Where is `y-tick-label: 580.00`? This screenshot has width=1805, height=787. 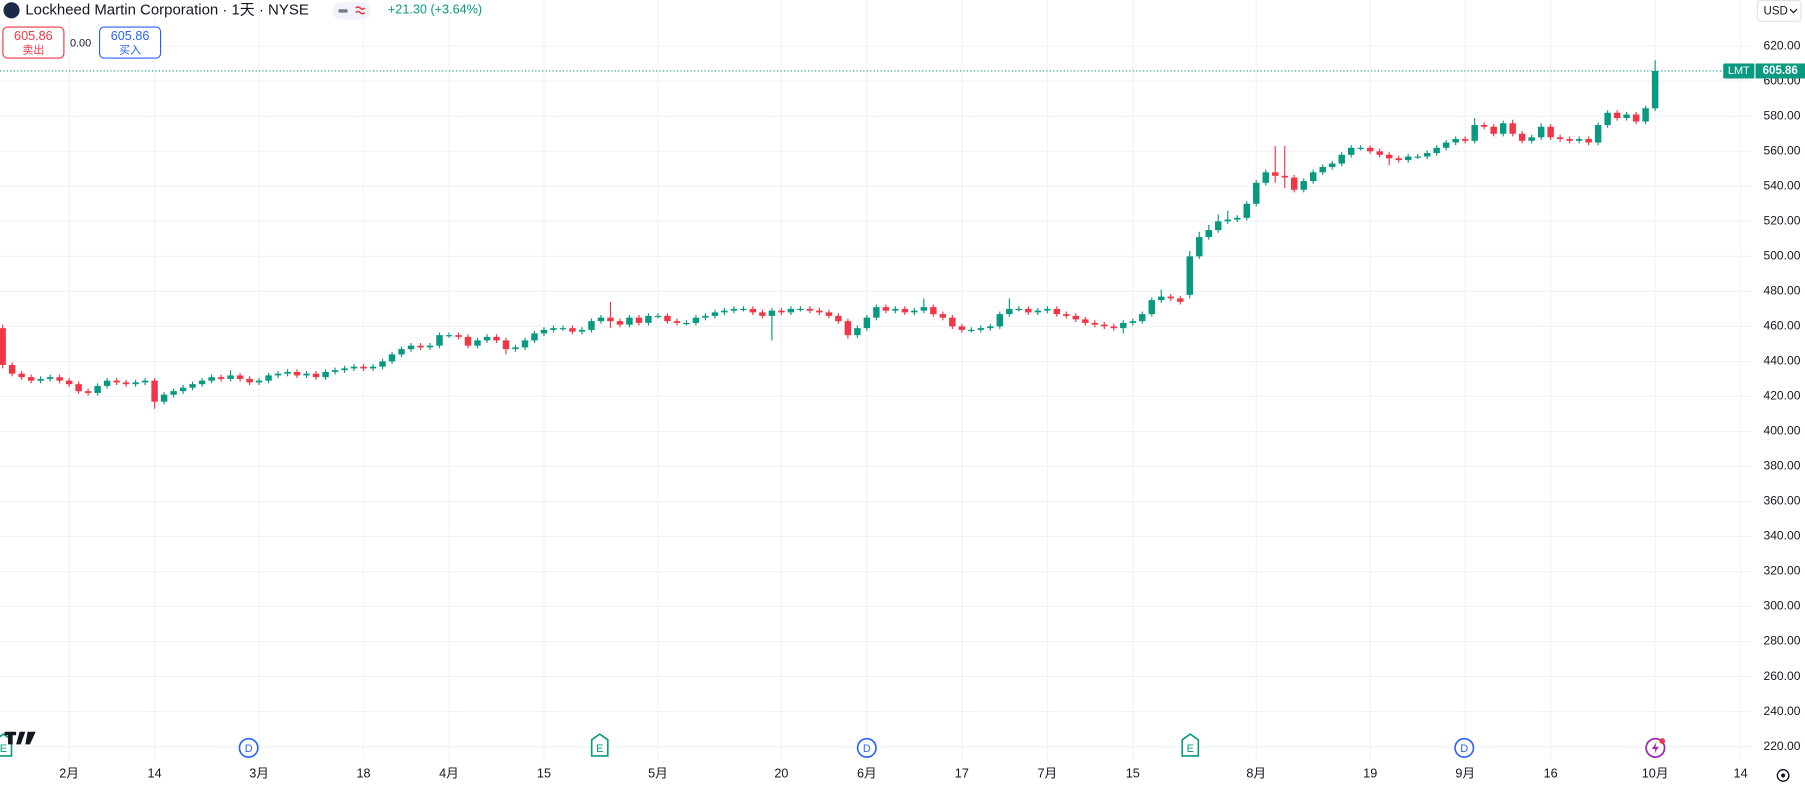
y-tick-label: 580.00 is located at coordinates (1781, 115).